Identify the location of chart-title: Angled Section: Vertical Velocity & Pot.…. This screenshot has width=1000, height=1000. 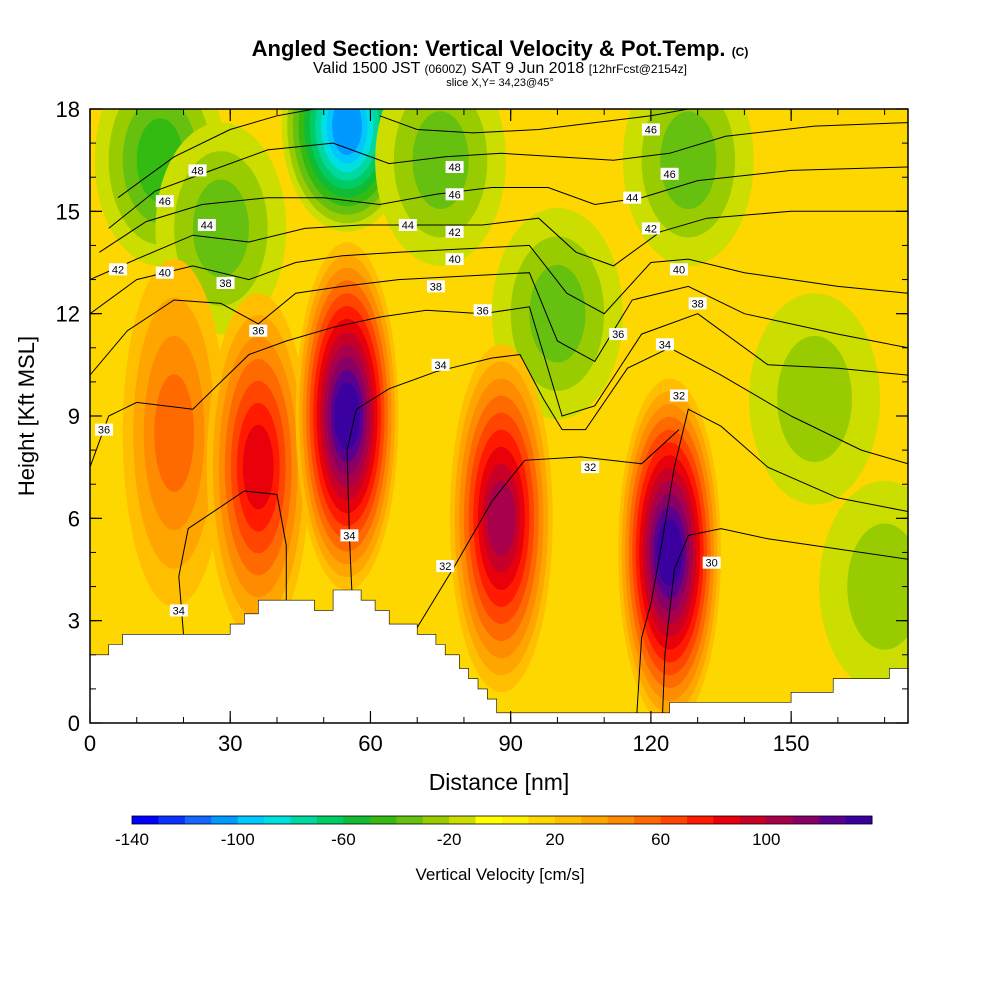
(500, 49).